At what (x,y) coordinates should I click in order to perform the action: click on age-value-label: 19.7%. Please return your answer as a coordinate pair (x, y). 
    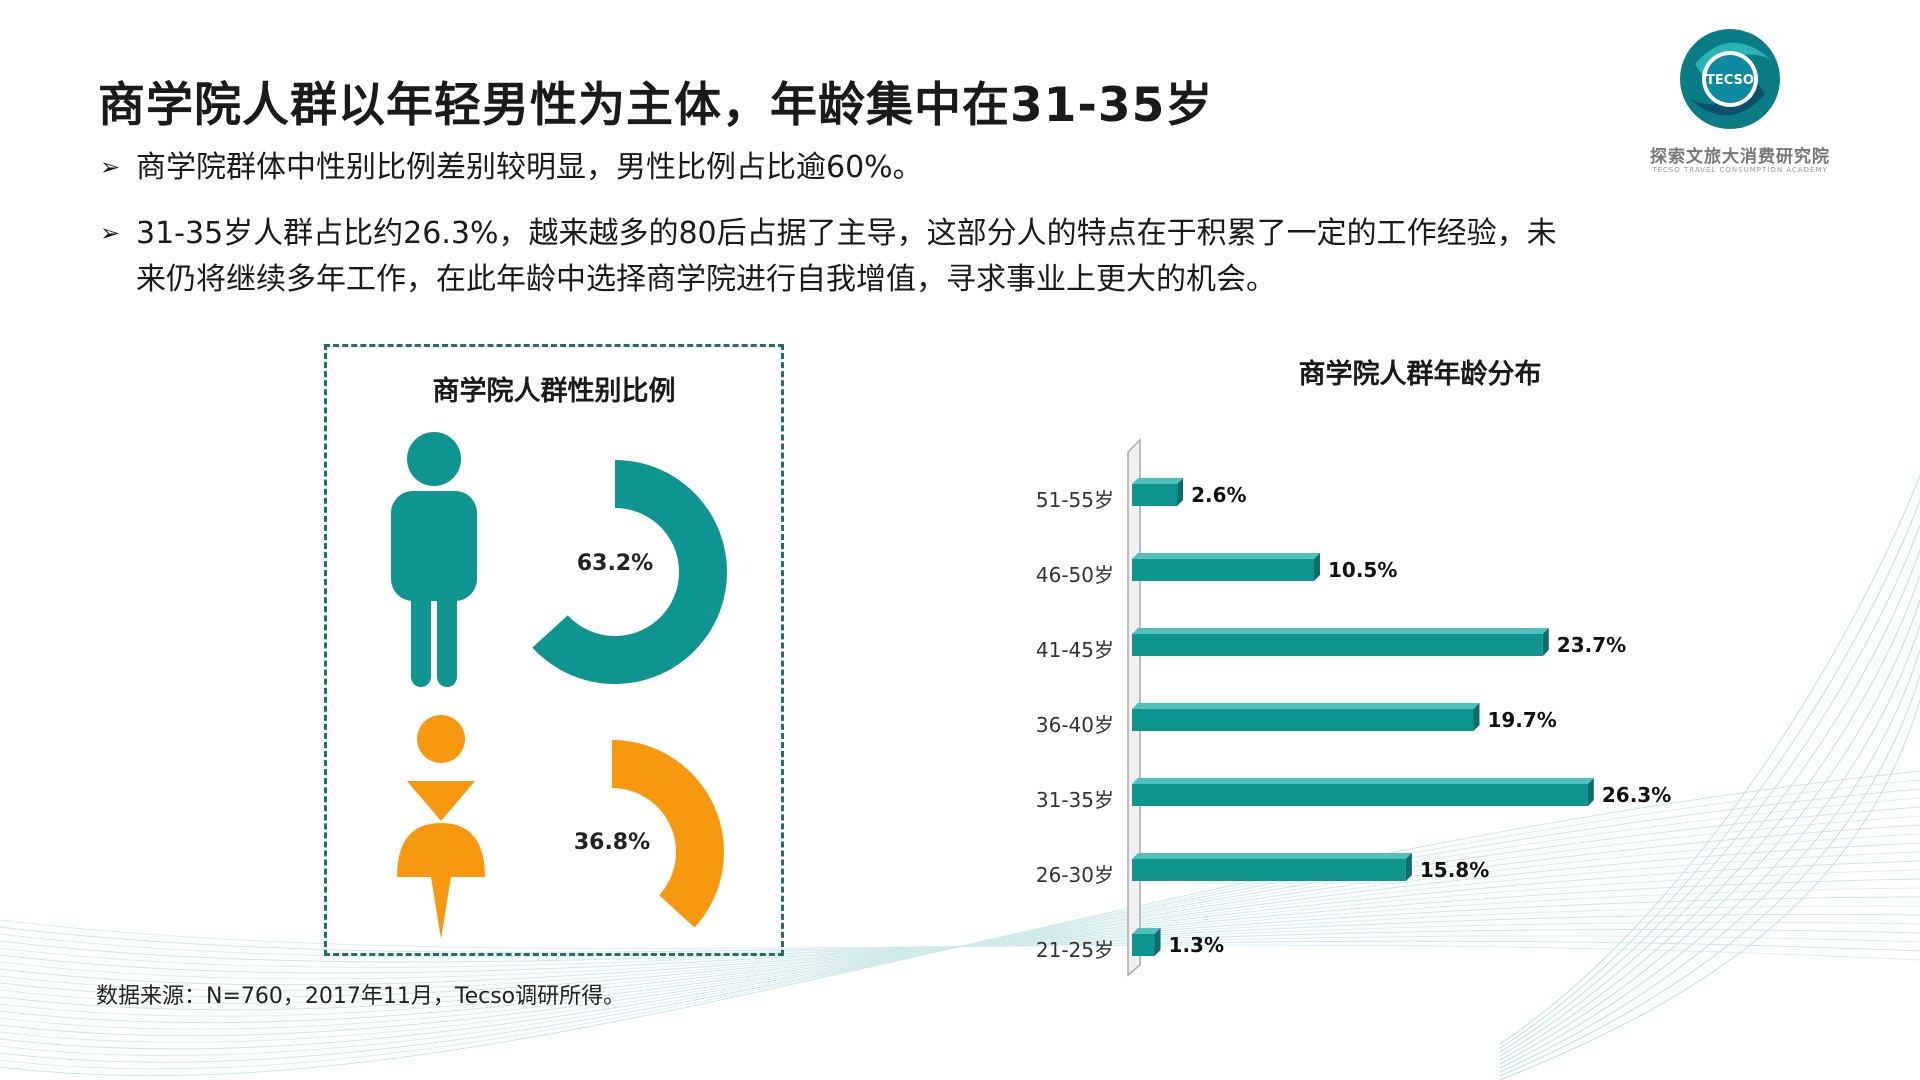
    Looking at the image, I should click on (1521, 720).